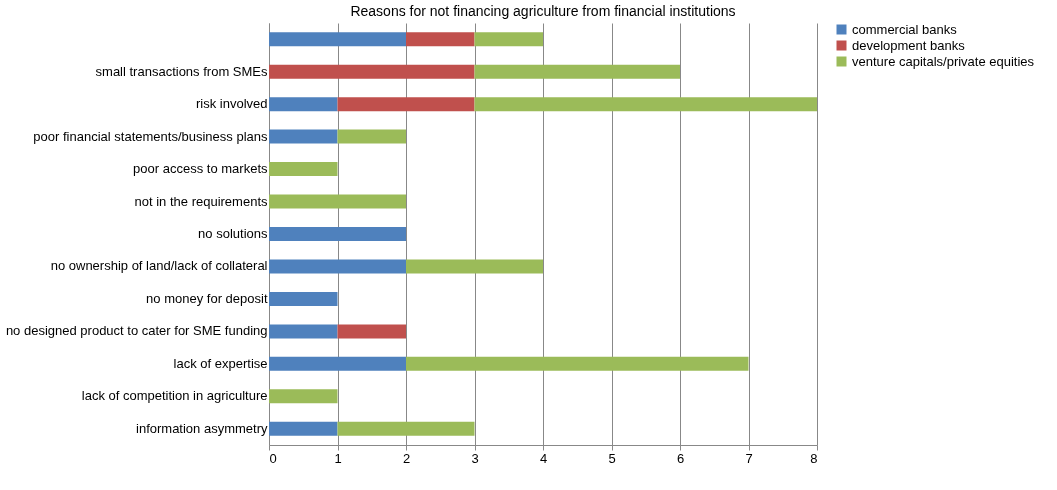 This screenshot has width=1057, height=490. Describe the element at coordinates (406, 458) in the screenshot. I see `x-tick-label: 2` at that location.